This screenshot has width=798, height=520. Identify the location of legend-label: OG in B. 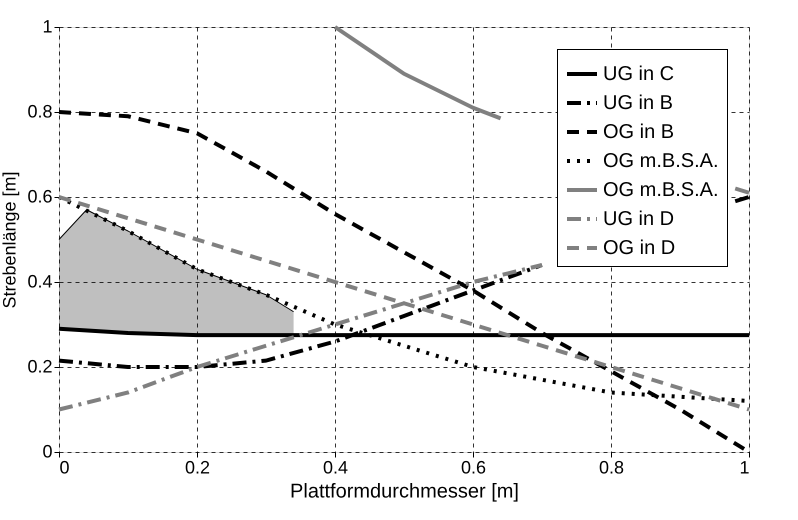
(638, 132).